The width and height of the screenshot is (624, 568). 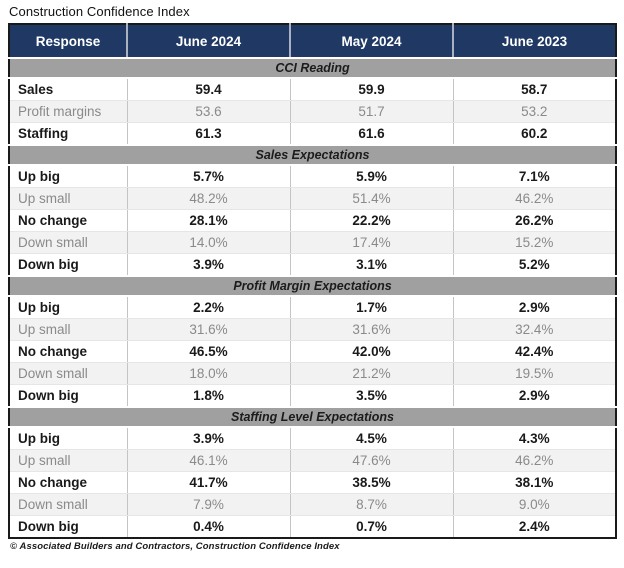 What do you see at coordinates (534, 220) in the screenshot?
I see `cell-value: 26.2%` at bounding box center [534, 220].